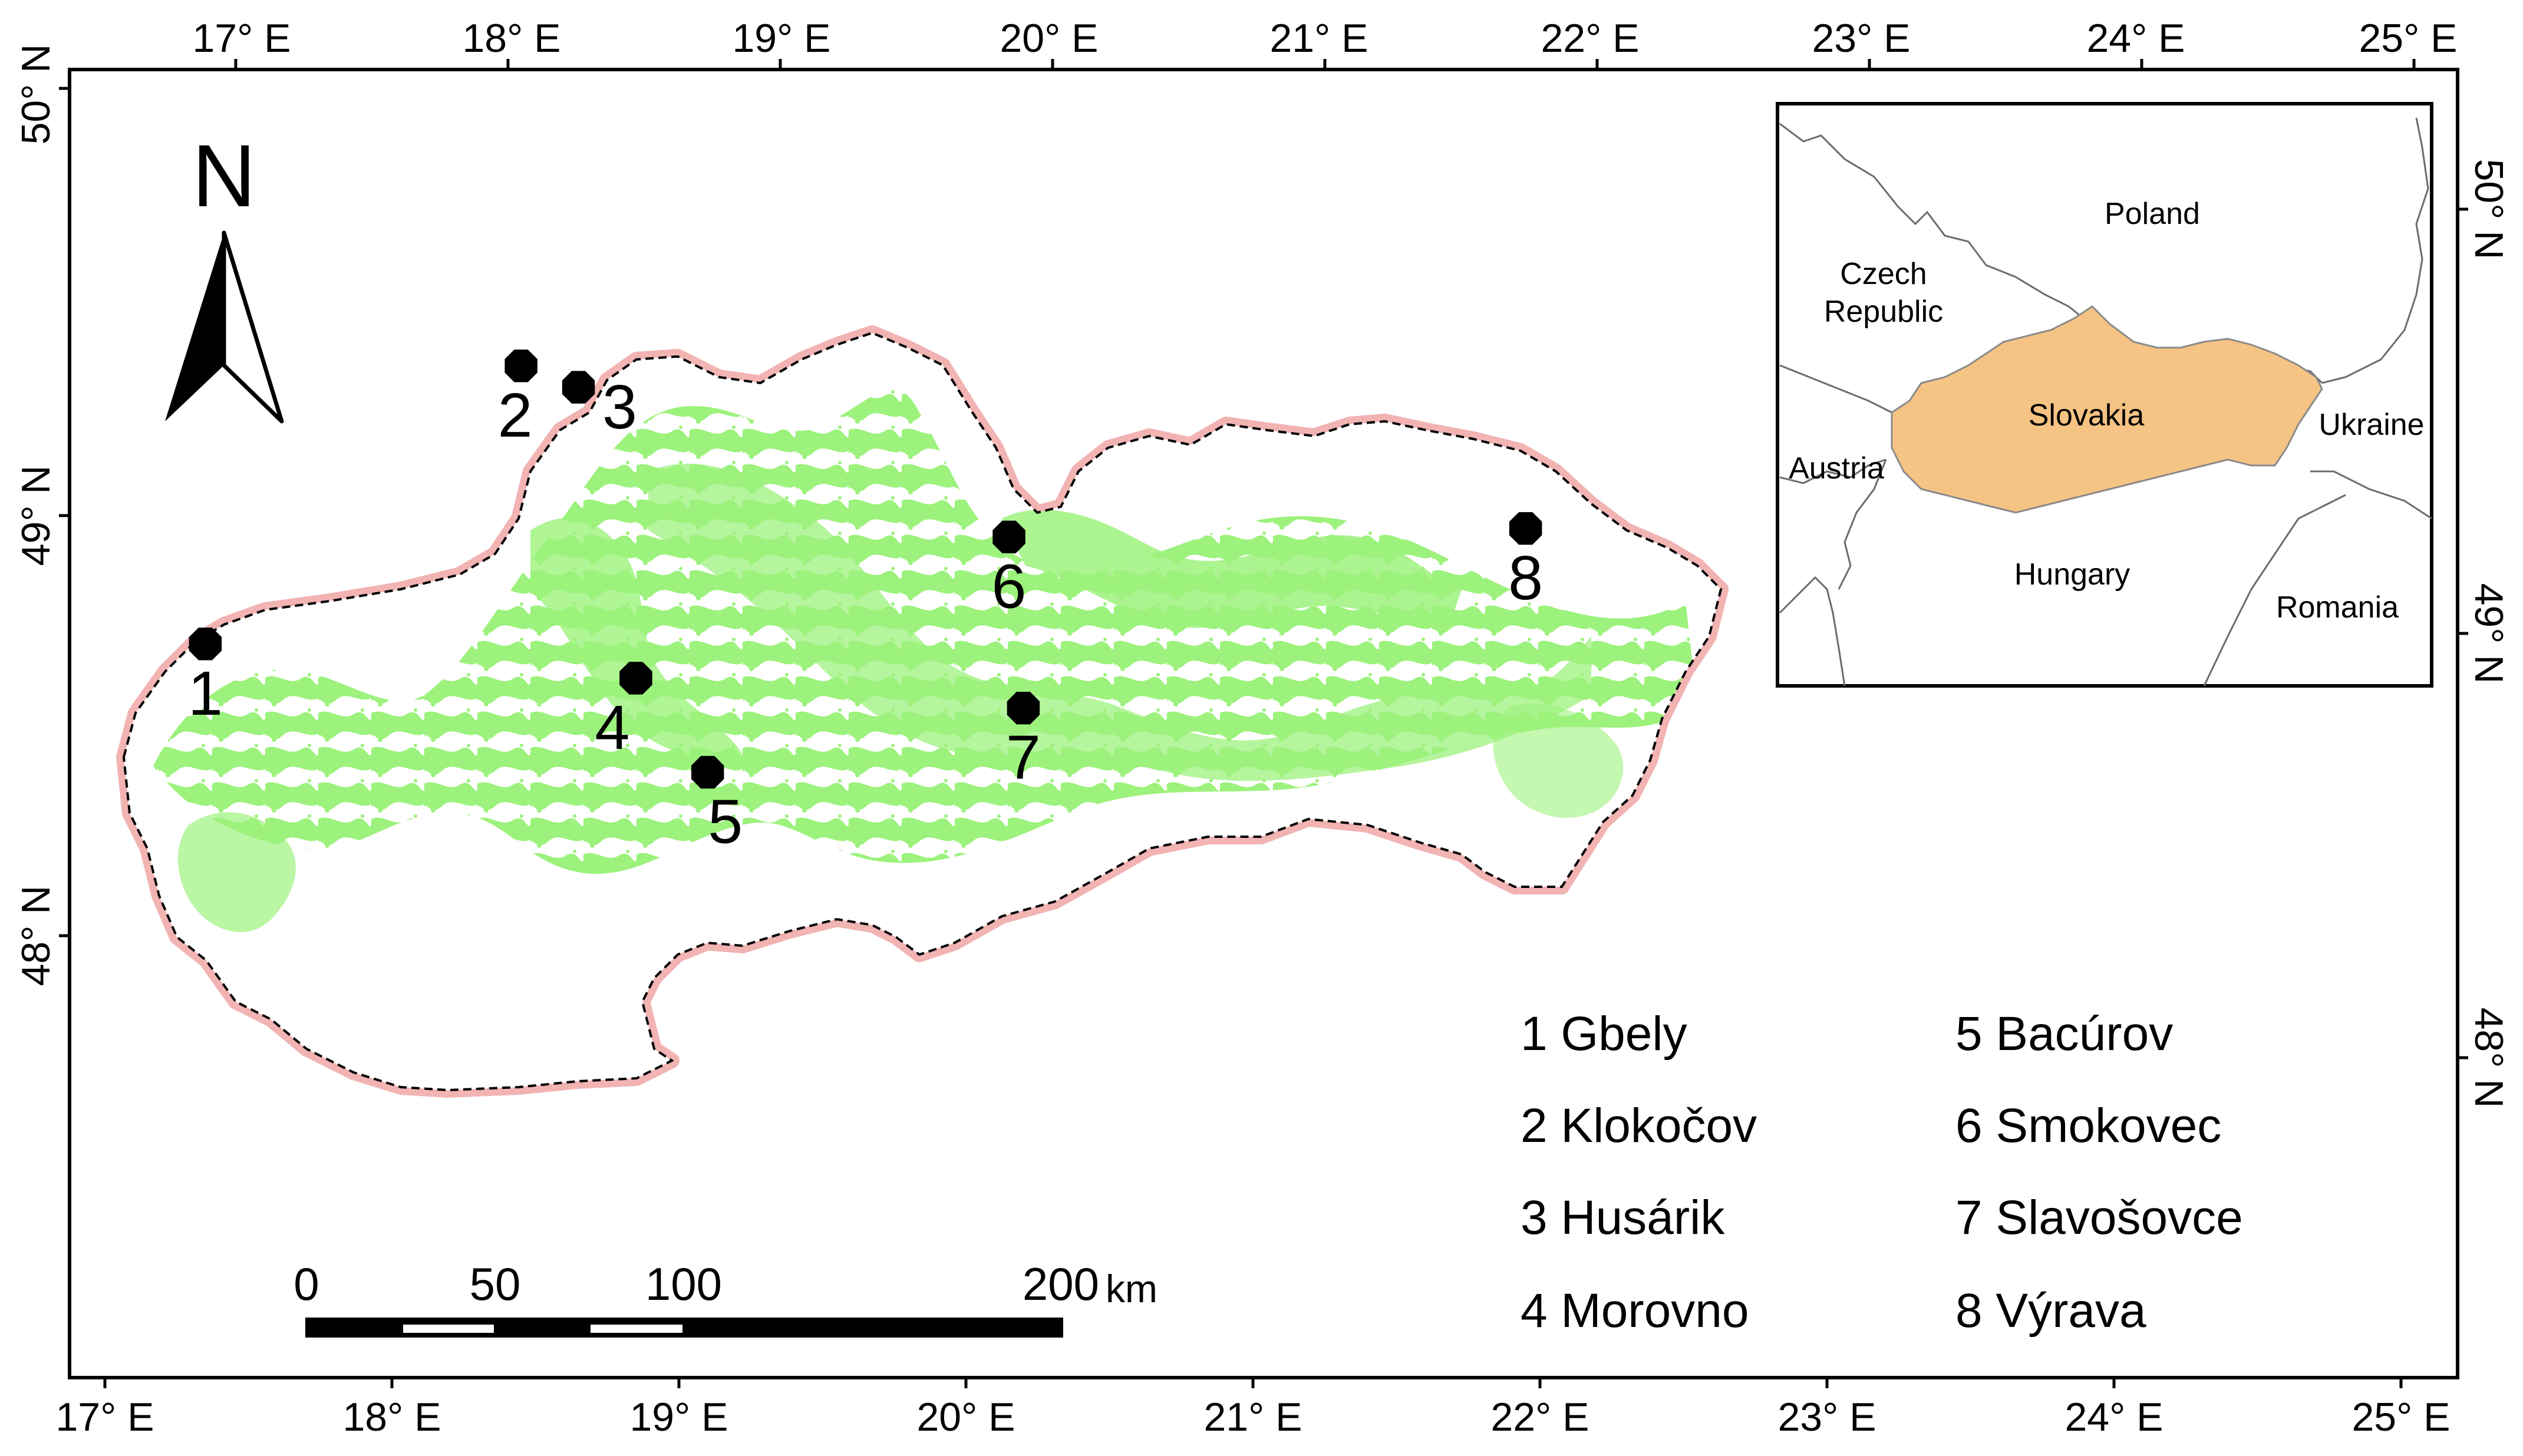  I want to click on bottom-axis-label: 17° E, so click(104, 1417).